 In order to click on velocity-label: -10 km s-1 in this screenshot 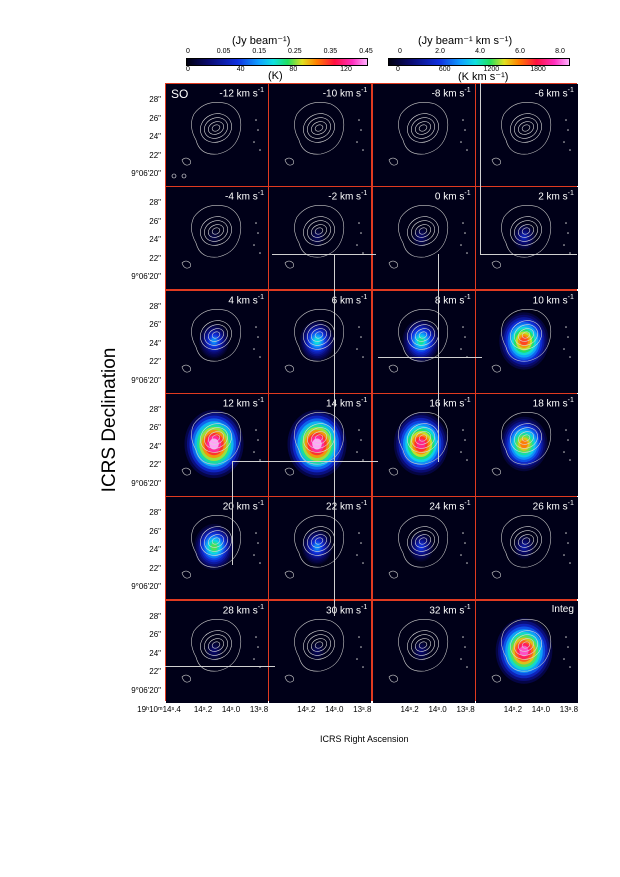, I will do `click(345, 93)`.